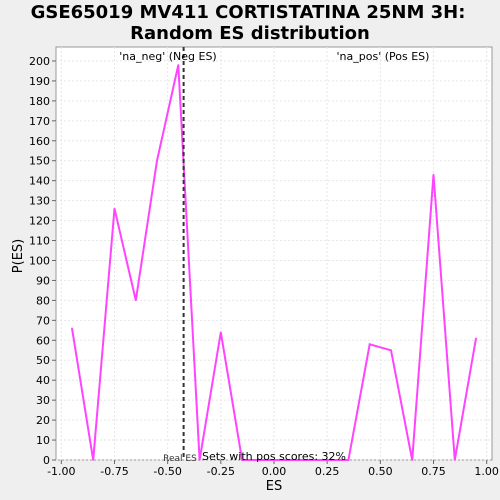 The width and height of the screenshot is (500, 500). I want to click on x-tick-label: 0.00, so click(274, 471).